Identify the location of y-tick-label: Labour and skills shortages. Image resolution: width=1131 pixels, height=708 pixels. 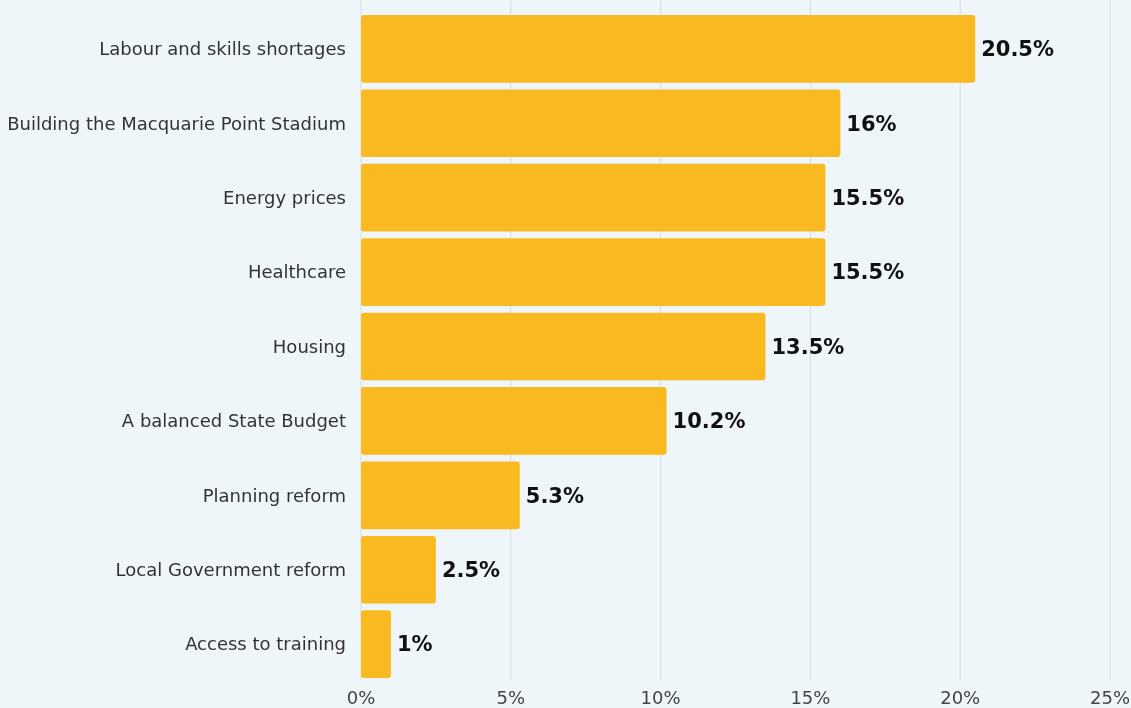
(222, 49).